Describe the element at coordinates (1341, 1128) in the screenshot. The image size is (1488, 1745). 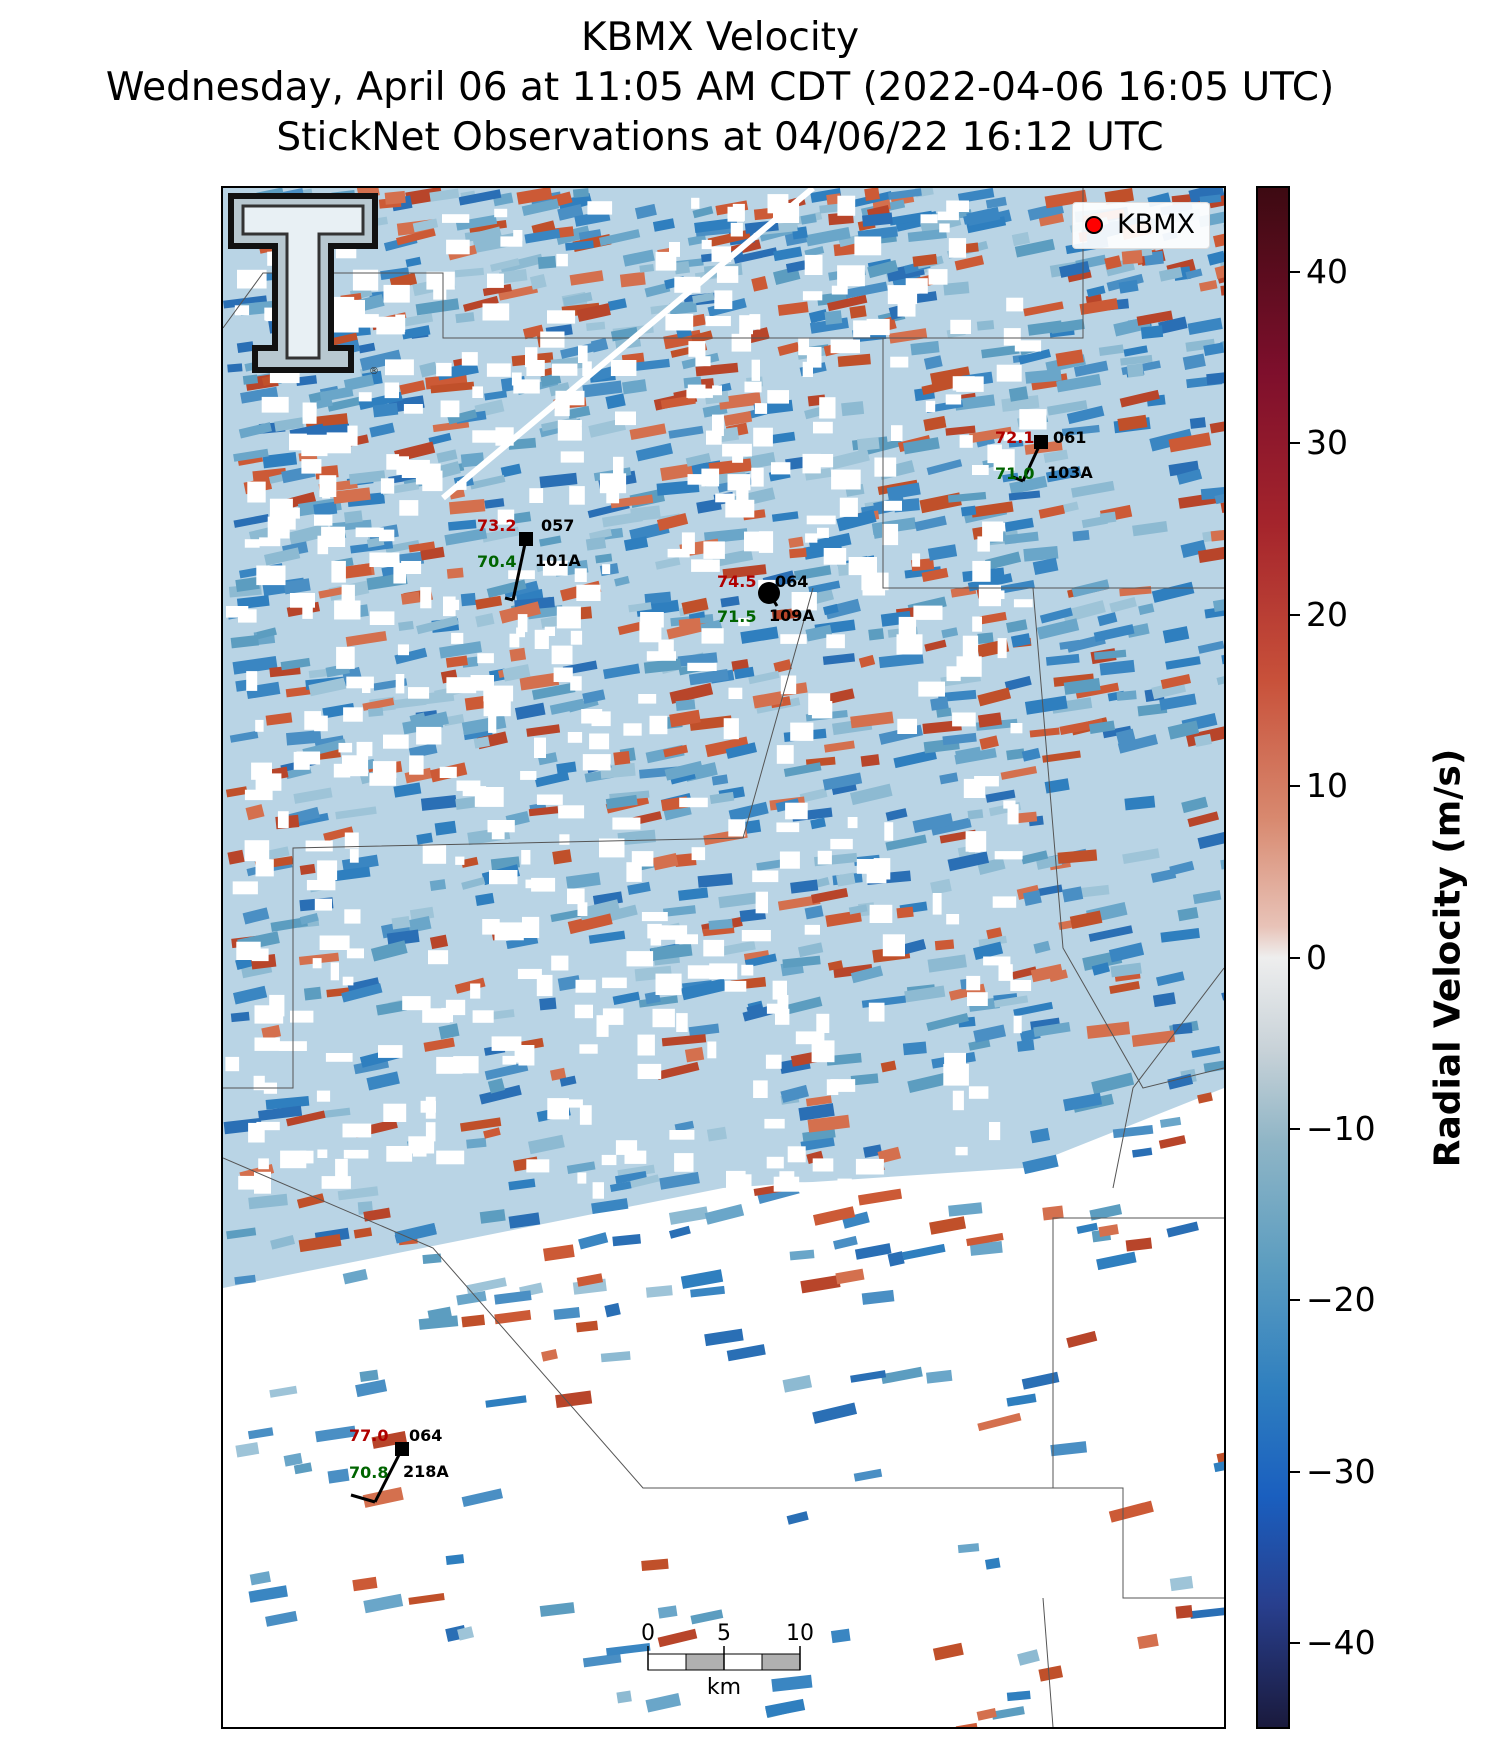
I see `colorbar-tick-label: −10` at that location.